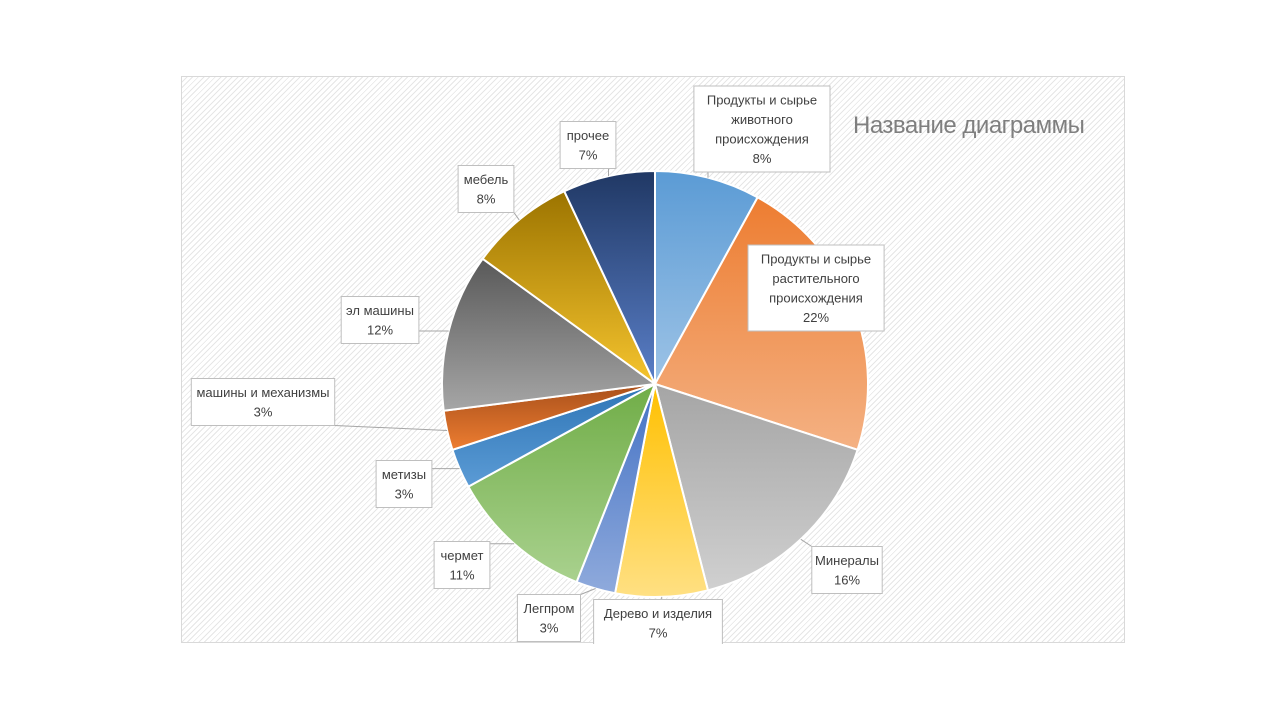 This screenshot has width=1280, height=720. Describe the element at coordinates (816, 317) in the screenshot. I see `data-label-value: 22%` at that location.